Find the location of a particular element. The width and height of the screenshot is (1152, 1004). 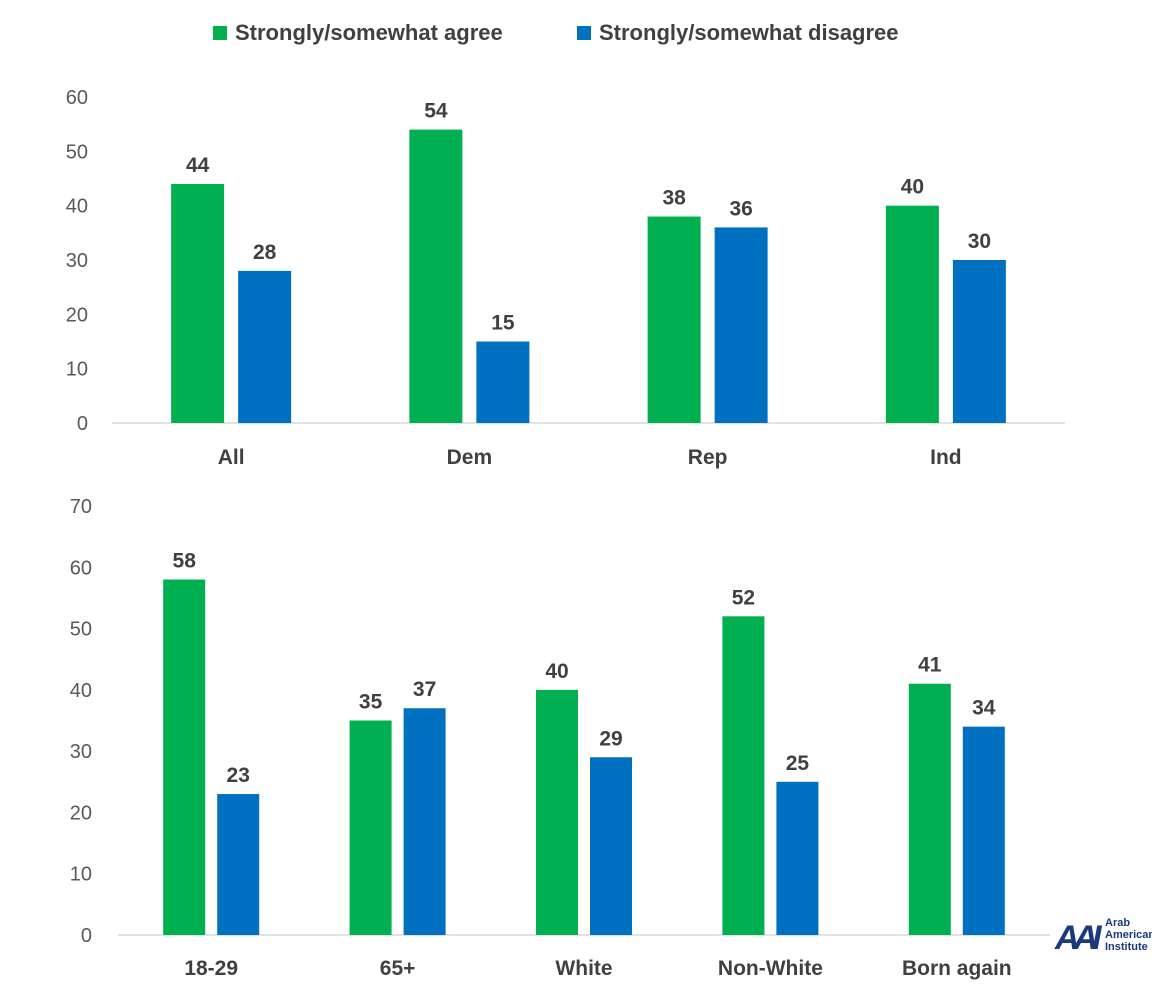

aai-logo-line-3: Institute is located at coordinates (1126, 947).